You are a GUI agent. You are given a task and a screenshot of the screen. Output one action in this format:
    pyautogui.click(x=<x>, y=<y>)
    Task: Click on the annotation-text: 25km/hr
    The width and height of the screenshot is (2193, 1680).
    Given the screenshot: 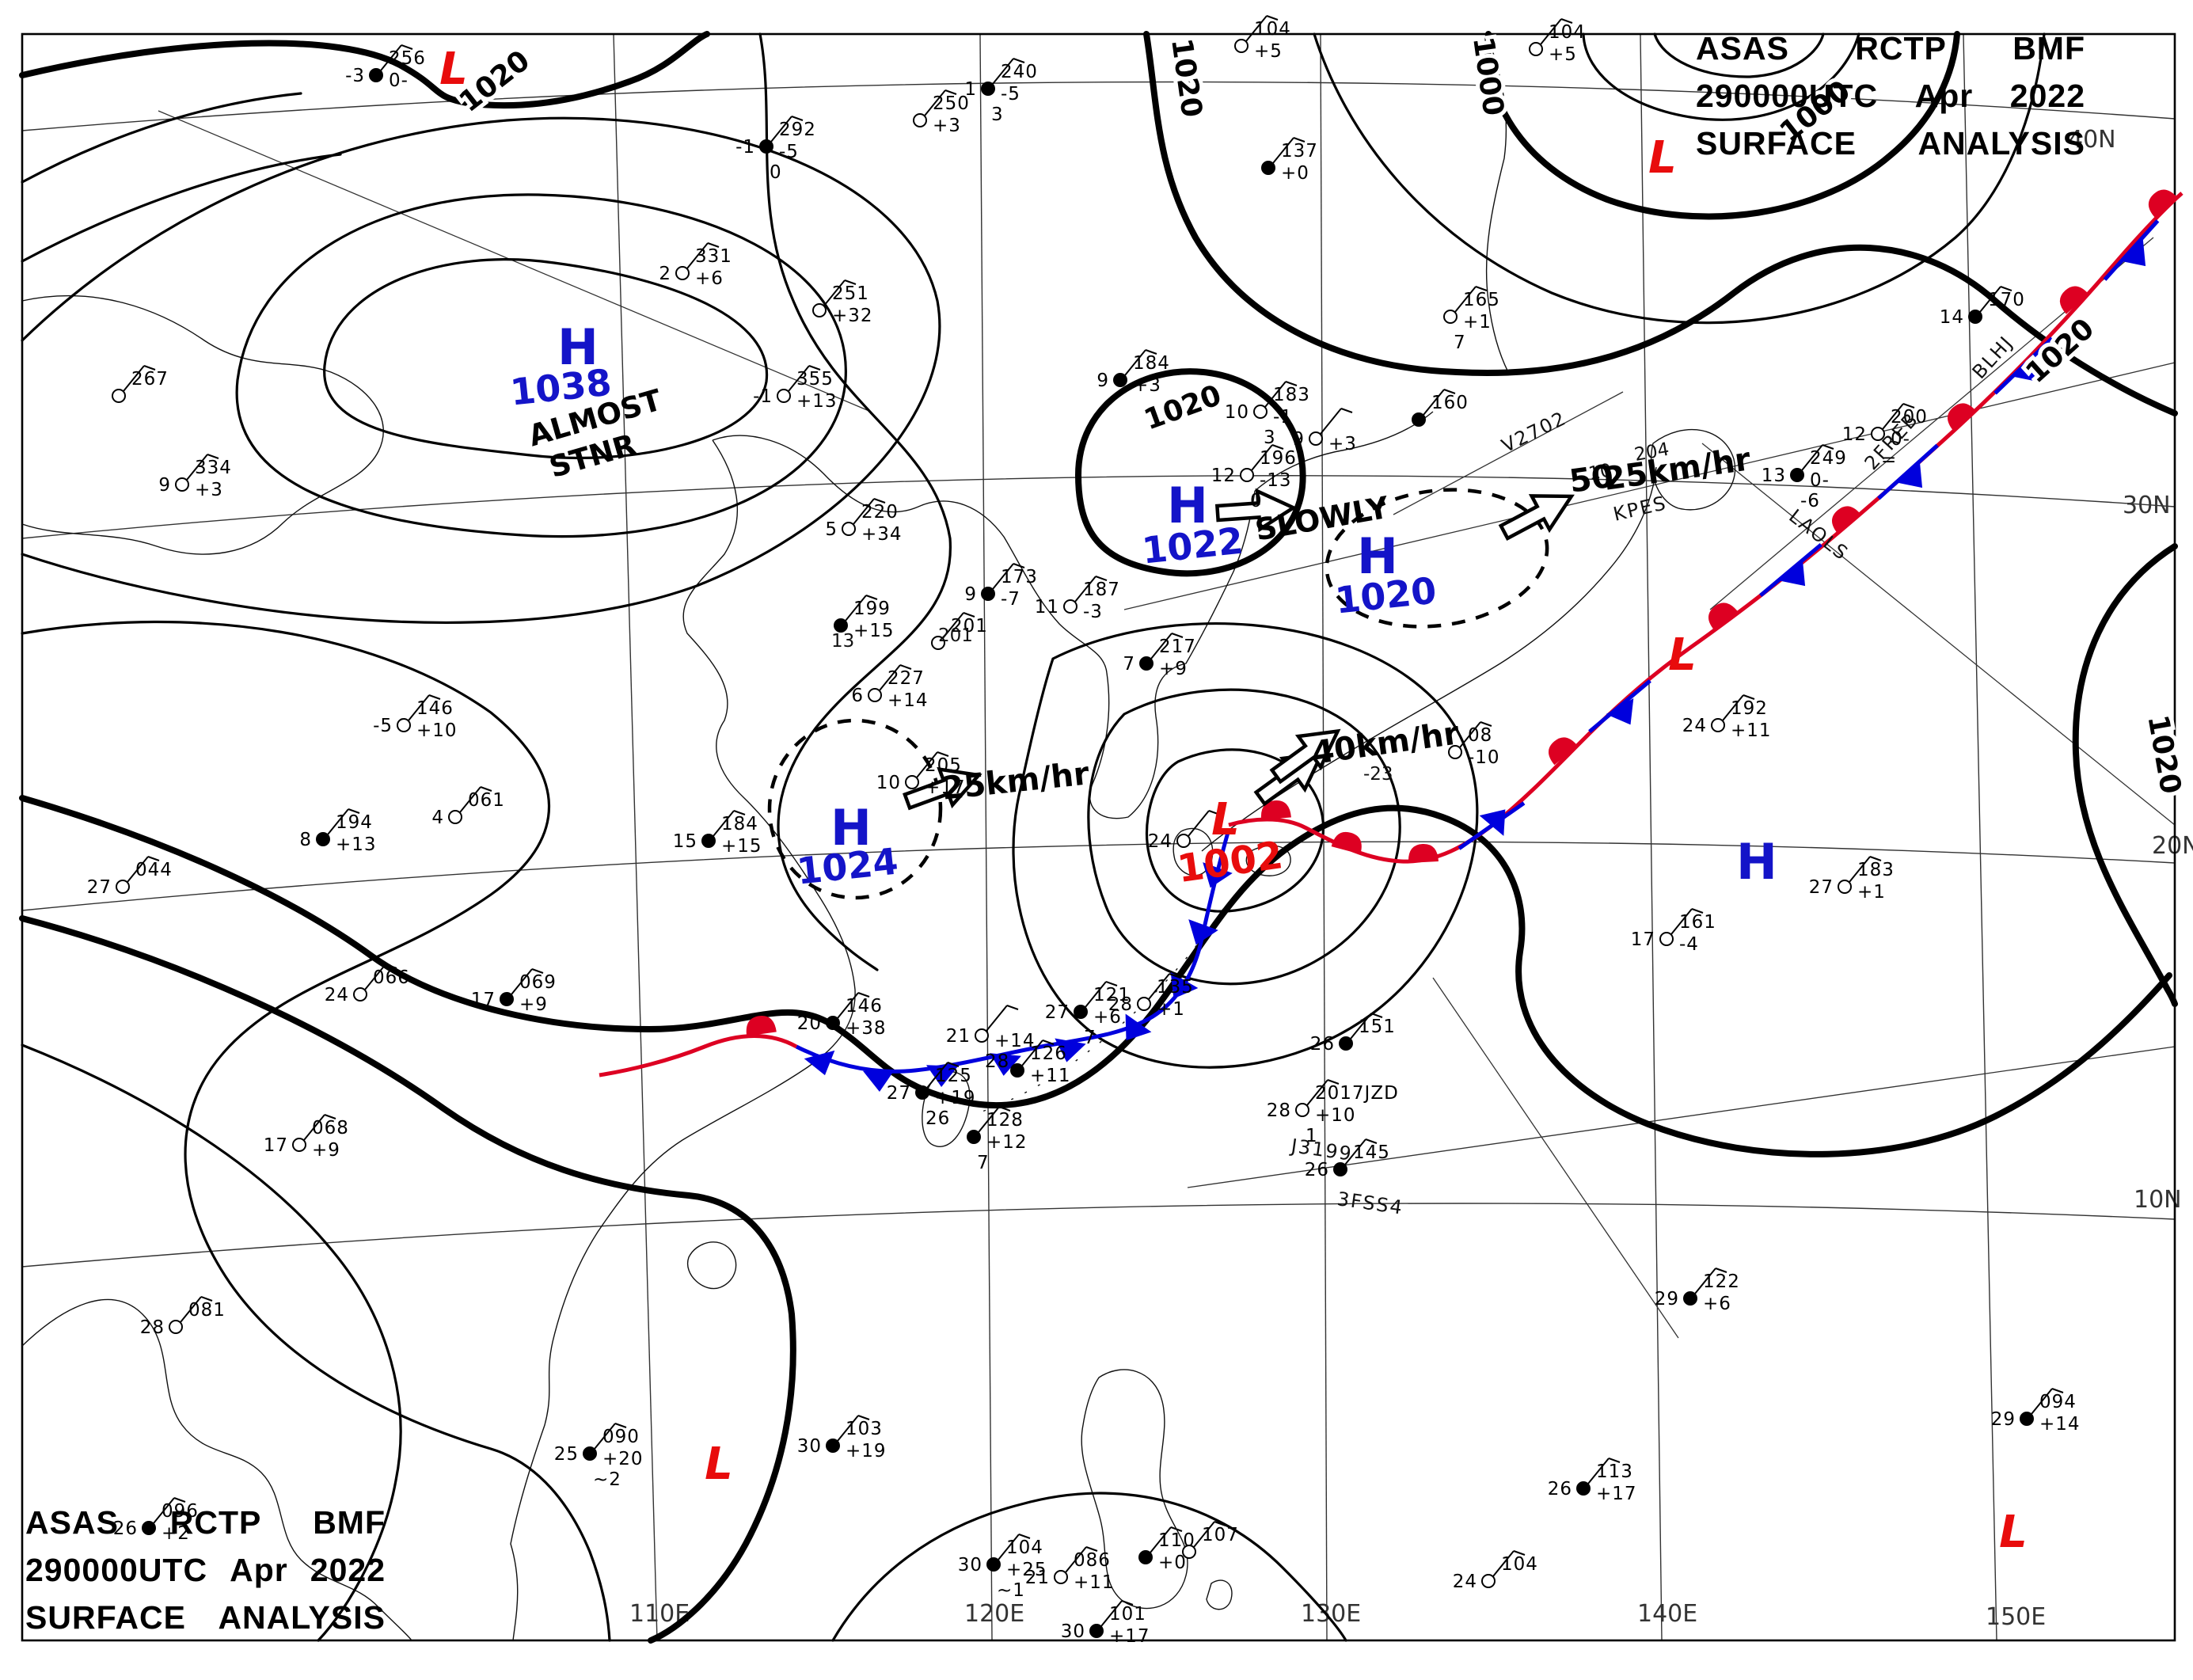 What is the action you would take?
    pyautogui.click(x=1678, y=469)
    